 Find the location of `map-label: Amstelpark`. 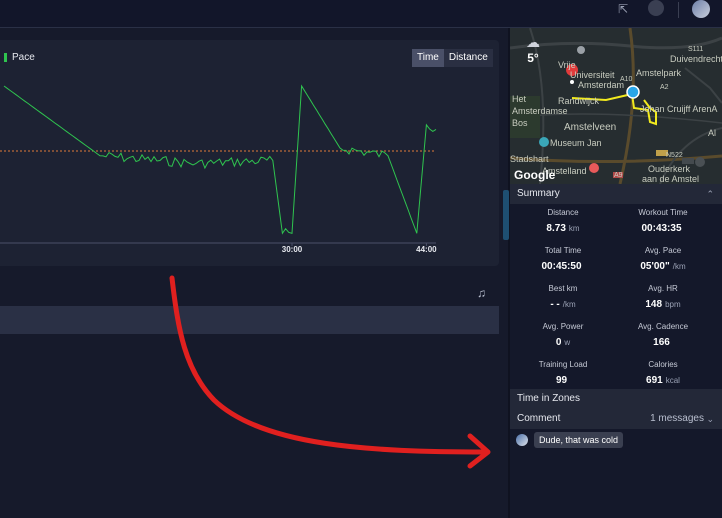

map-label: Amstelpark is located at coordinates (659, 73).